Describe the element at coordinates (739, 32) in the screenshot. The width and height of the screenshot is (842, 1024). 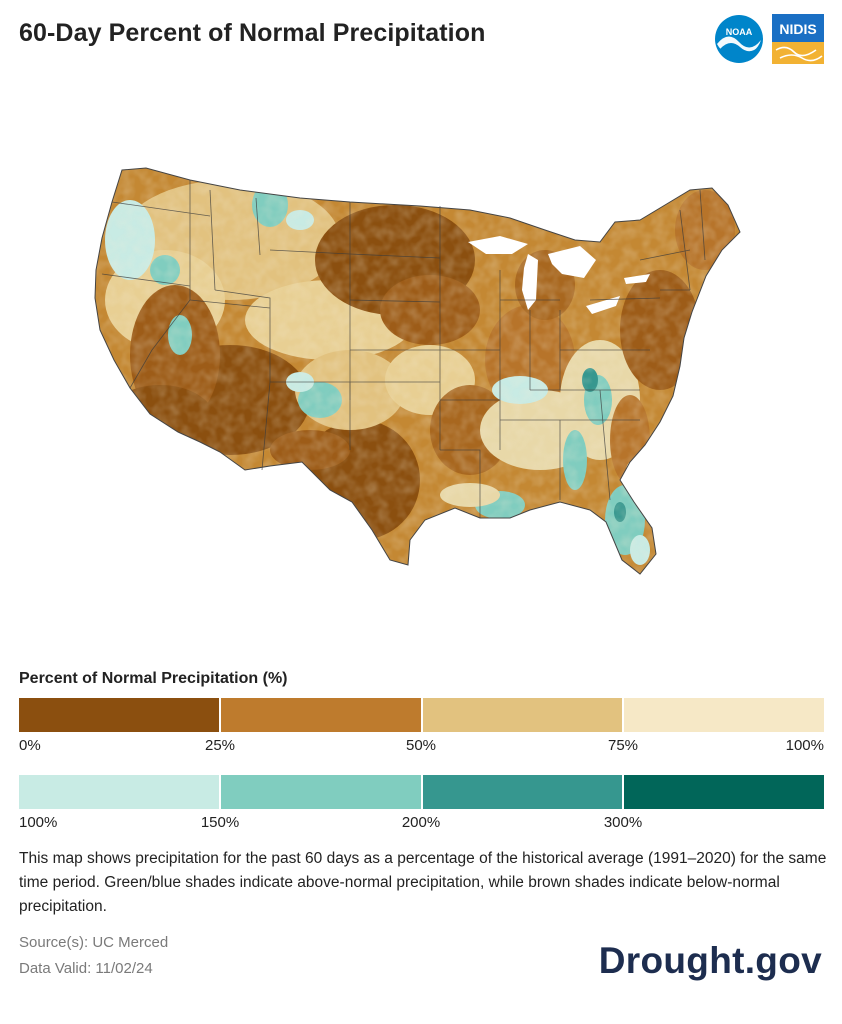
I see `noaa-logo-text: NOAA` at that location.